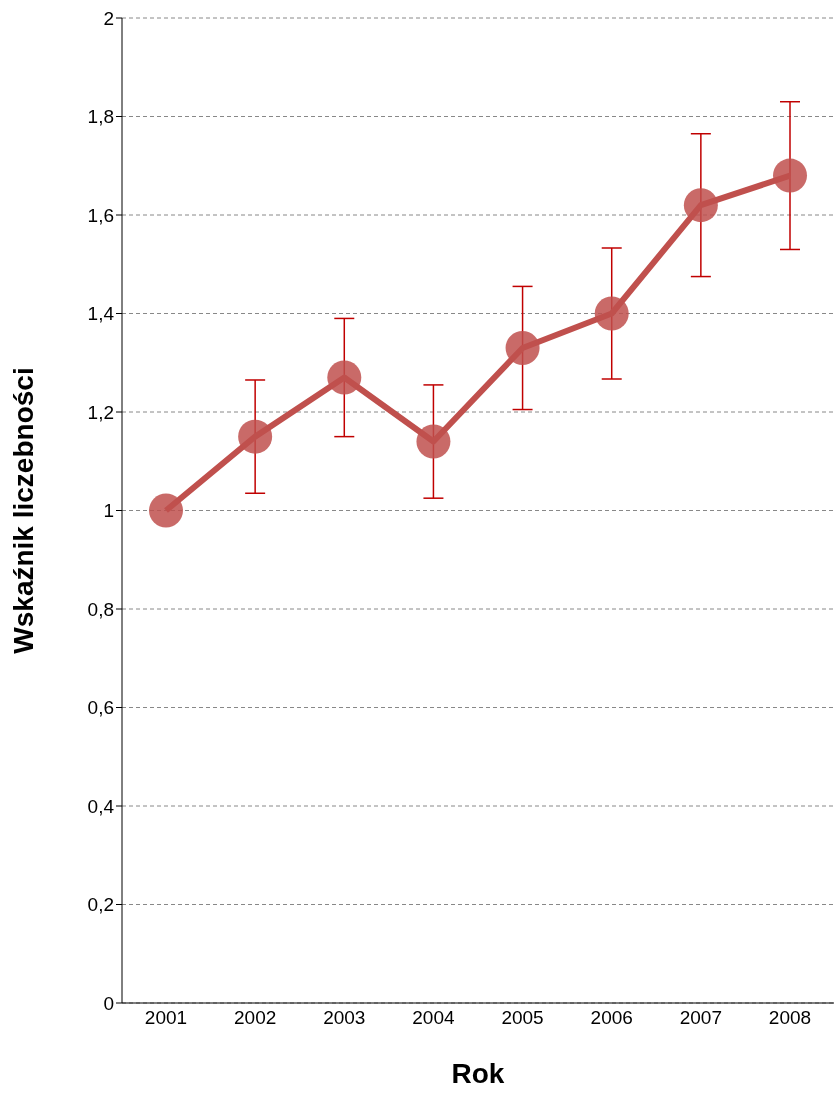  What do you see at coordinates (611, 1018) in the screenshot?
I see `x-tick-label: 2006` at bounding box center [611, 1018].